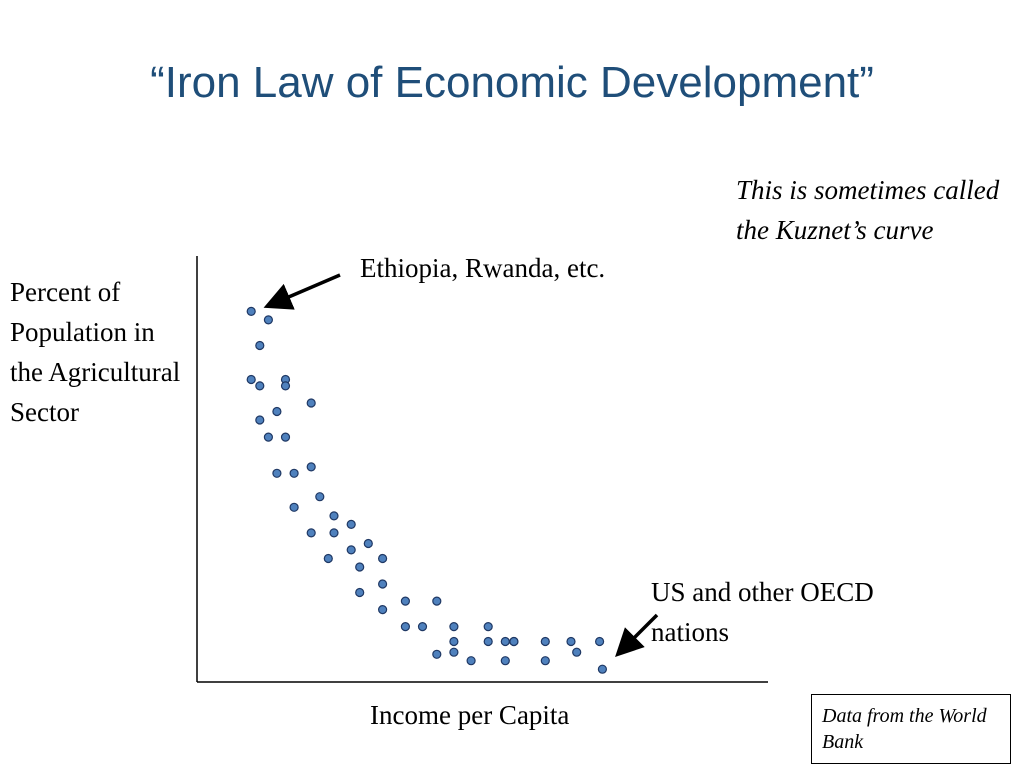 This screenshot has height=768, width=1024. What do you see at coordinates (904, 729) in the screenshot?
I see `source-text: Data from the World Bank` at bounding box center [904, 729].